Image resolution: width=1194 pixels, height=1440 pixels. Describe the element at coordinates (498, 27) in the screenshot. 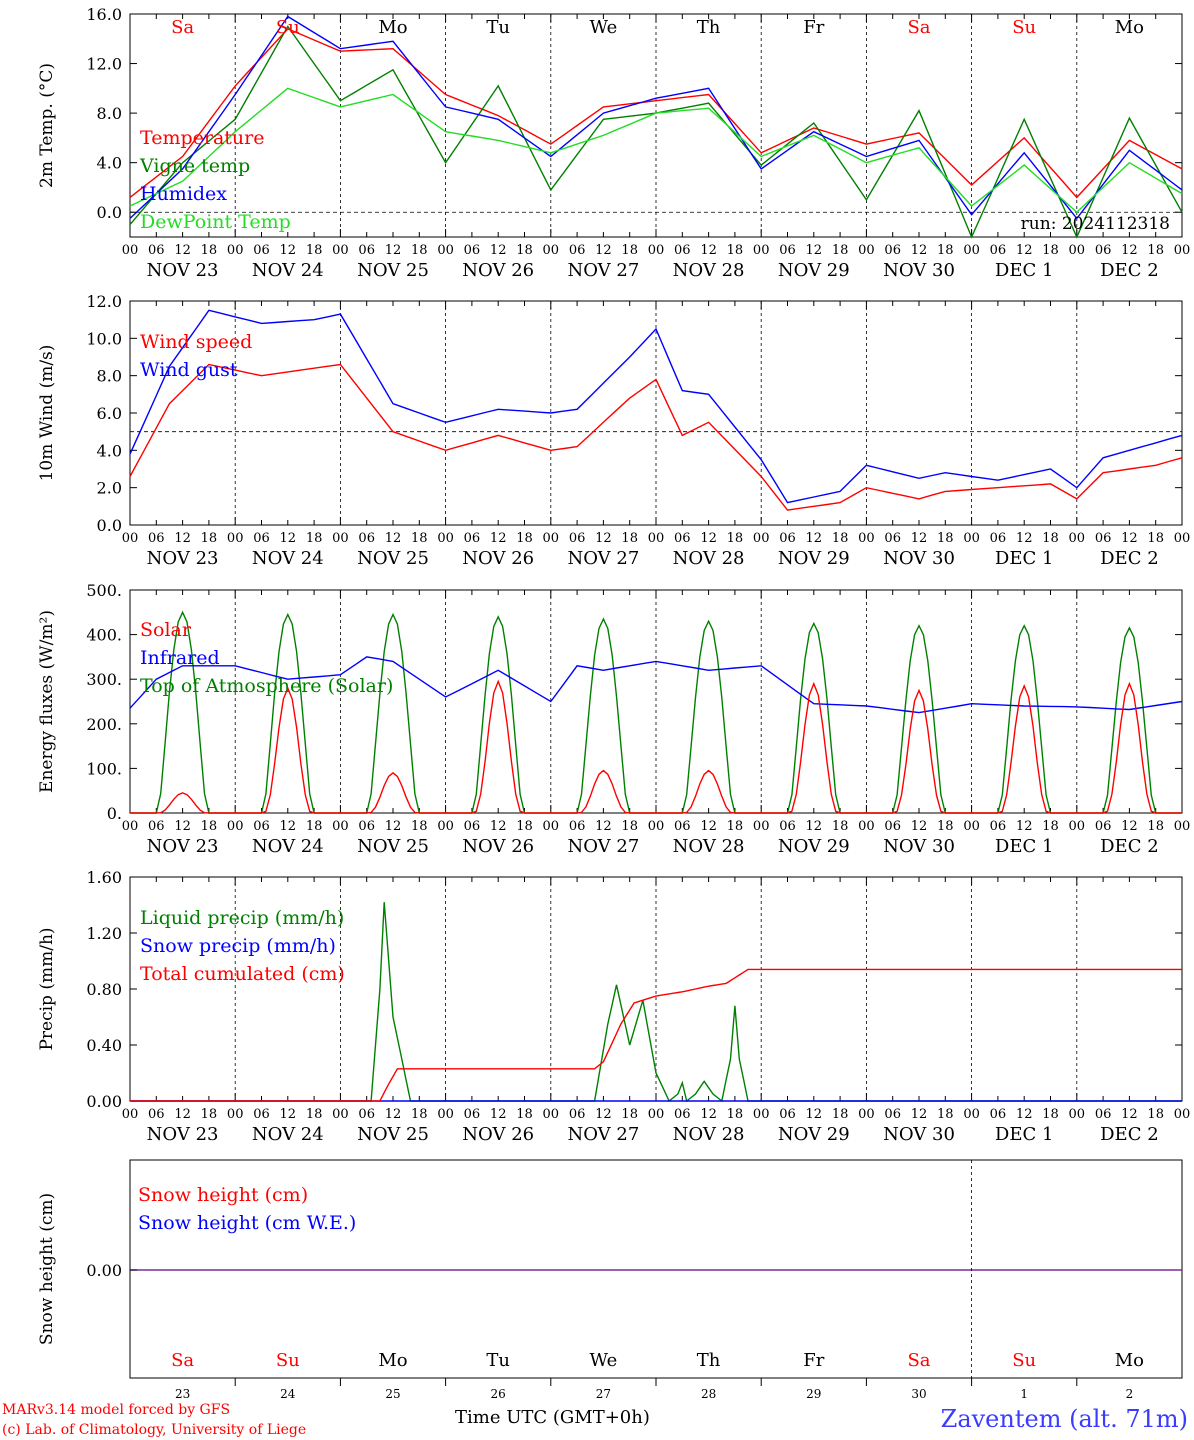

I see `weekday-label: Tu` at that location.